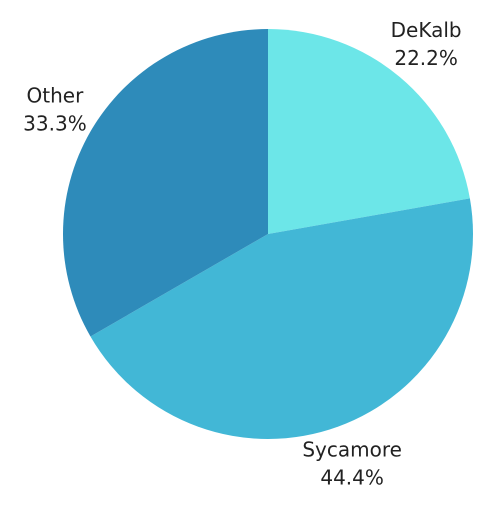  What do you see at coordinates (352, 450) in the screenshot?
I see `slice-label: Sycamore` at bounding box center [352, 450].